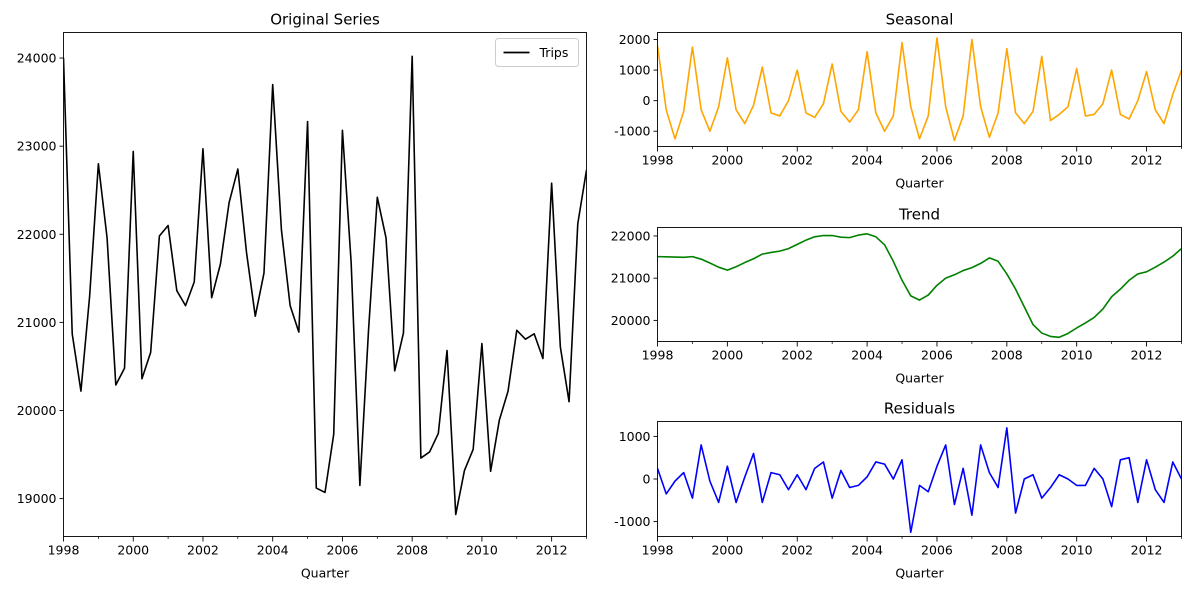 The image size is (1189, 590). What do you see at coordinates (920, 20) in the screenshot?
I see `chart-title: Seasonal` at bounding box center [920, 20].